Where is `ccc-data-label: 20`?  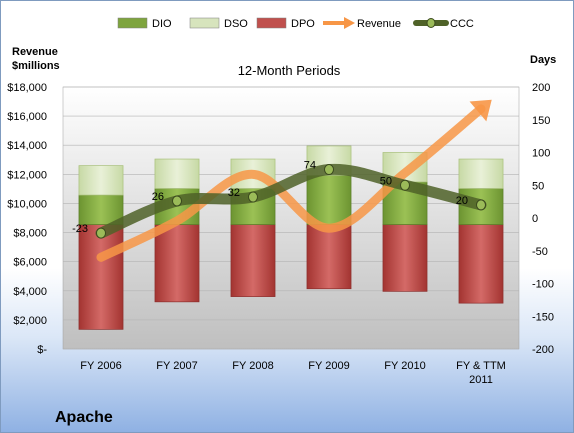 ccc-data-label: 20 is located at coordinates (462, 201).